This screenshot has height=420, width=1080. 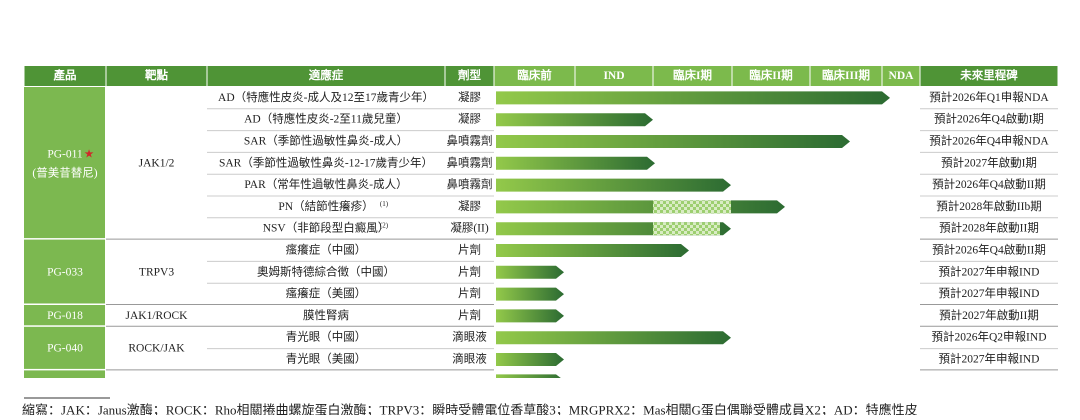 What do you see at coordinates (326, 119) in the screenshot?
I see `indication: AD（特應性皮炎-2至11歲兒童）` at bounding box center [326, 119].